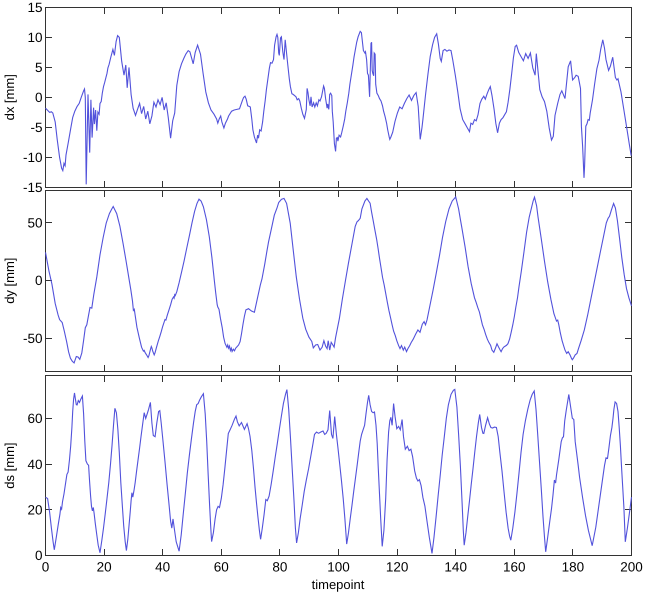  Describe the element at coordinates (338, 584) in the screenshot. I see `svg-text: timepoint` at that location.